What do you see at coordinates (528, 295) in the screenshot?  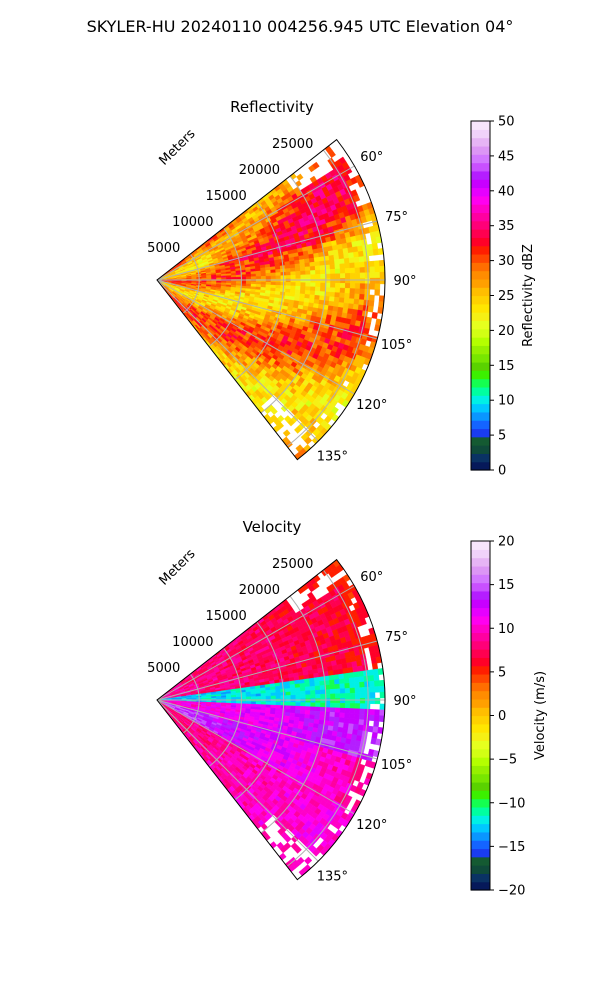 I see `colorbar-label: Reflectivity dBZ` at bounding box center [528, 295].